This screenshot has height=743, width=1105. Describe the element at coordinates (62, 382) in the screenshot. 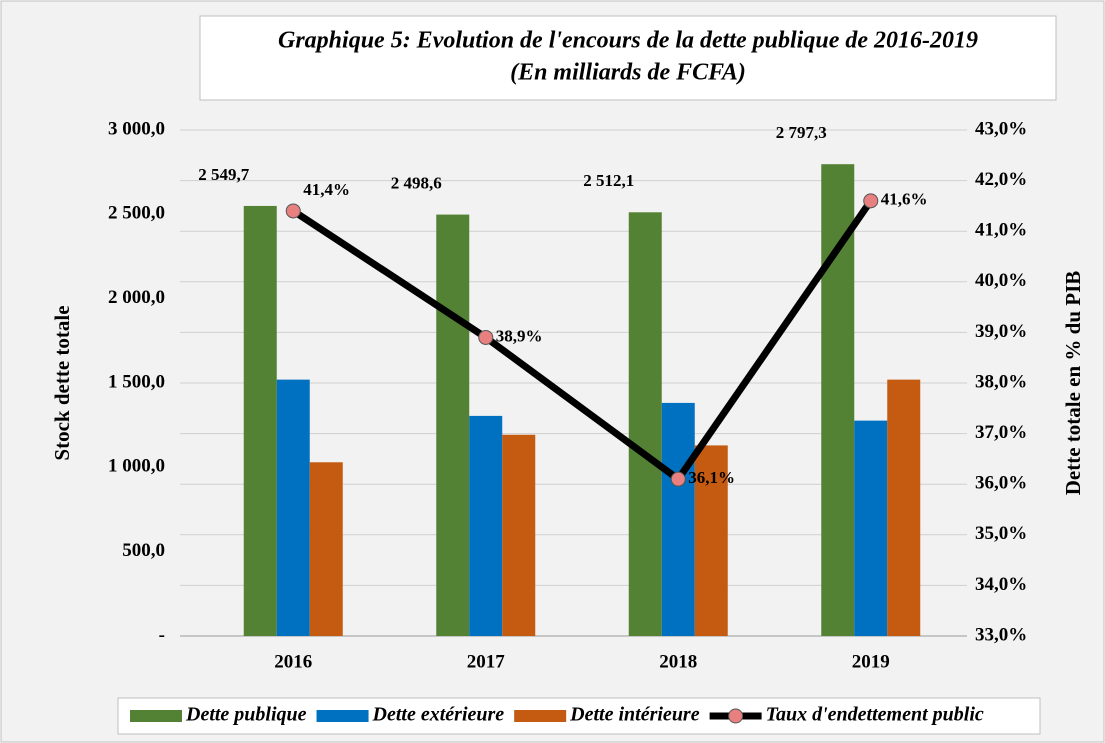

I see `y-axis-title: Stock dette totale` at that location.